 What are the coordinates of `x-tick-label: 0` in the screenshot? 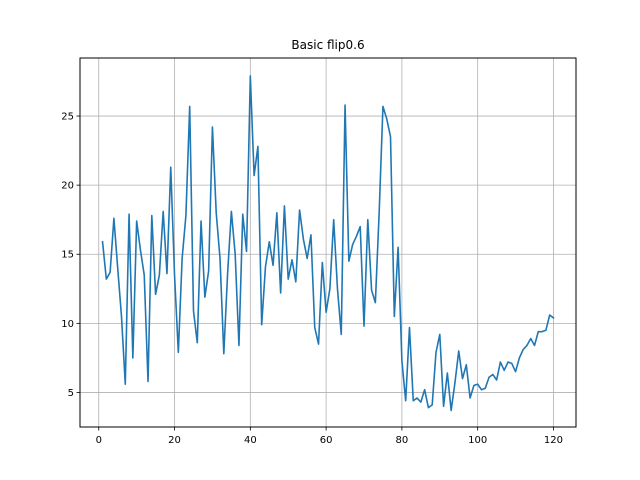 It's located at (99, 440).